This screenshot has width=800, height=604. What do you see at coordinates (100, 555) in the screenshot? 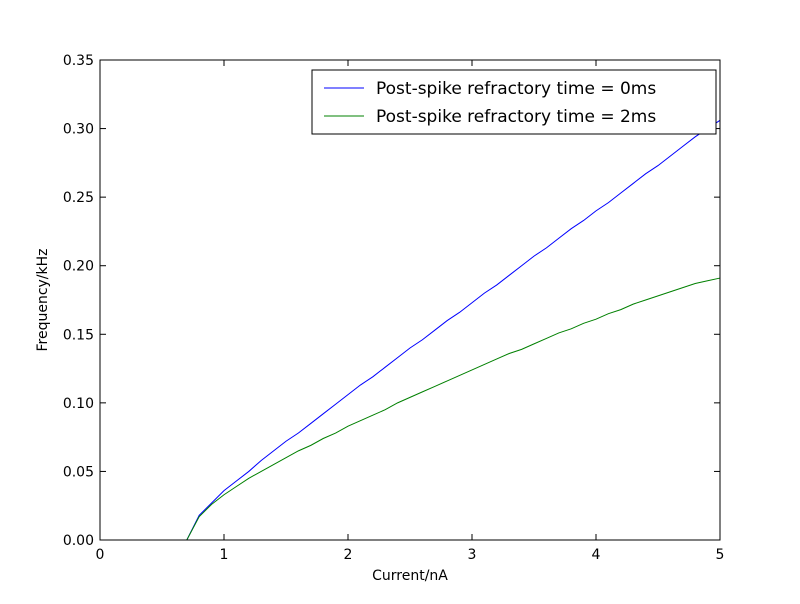
I see `x-tick-label: 0` at bounding box center [100, 555].